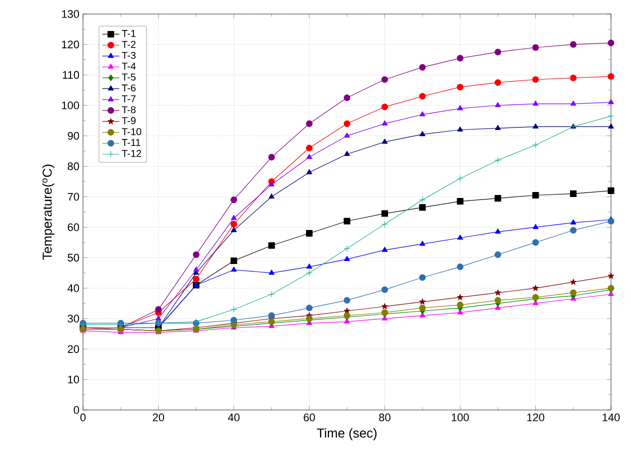 This screenshot has width=631, height=465. What do you see at coordinates (346, 434) in the screenshot?
I see `x-axis-title: Time (sec)` at bounding box center [346, 434].